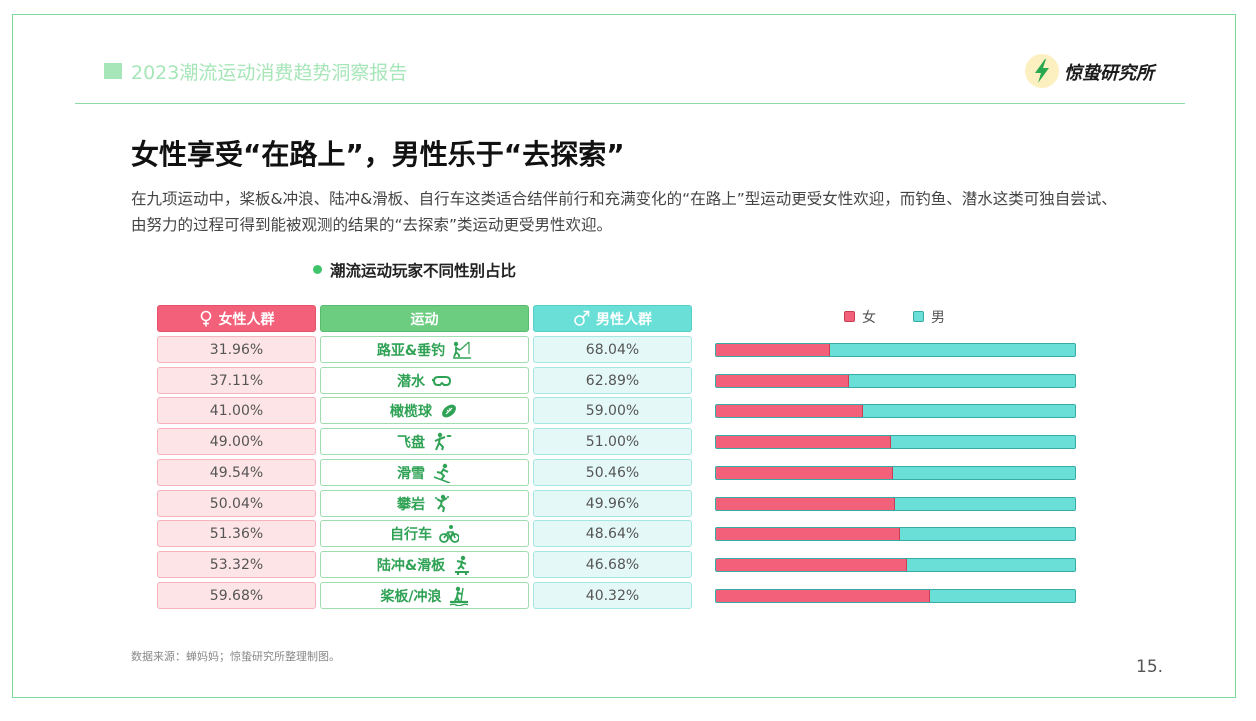  I want to click on source-note: 数据来源：蝉妈妈；惊蛰研究所整理制图。, so click(235, 656).